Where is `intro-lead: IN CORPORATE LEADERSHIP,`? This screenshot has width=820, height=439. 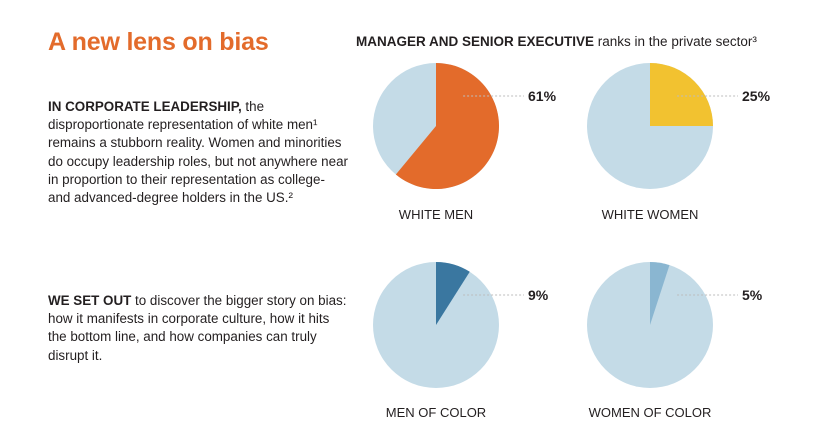
intro-lead: IN CORPORATE LEADERSHIP, is located at coordinates (145, 106).